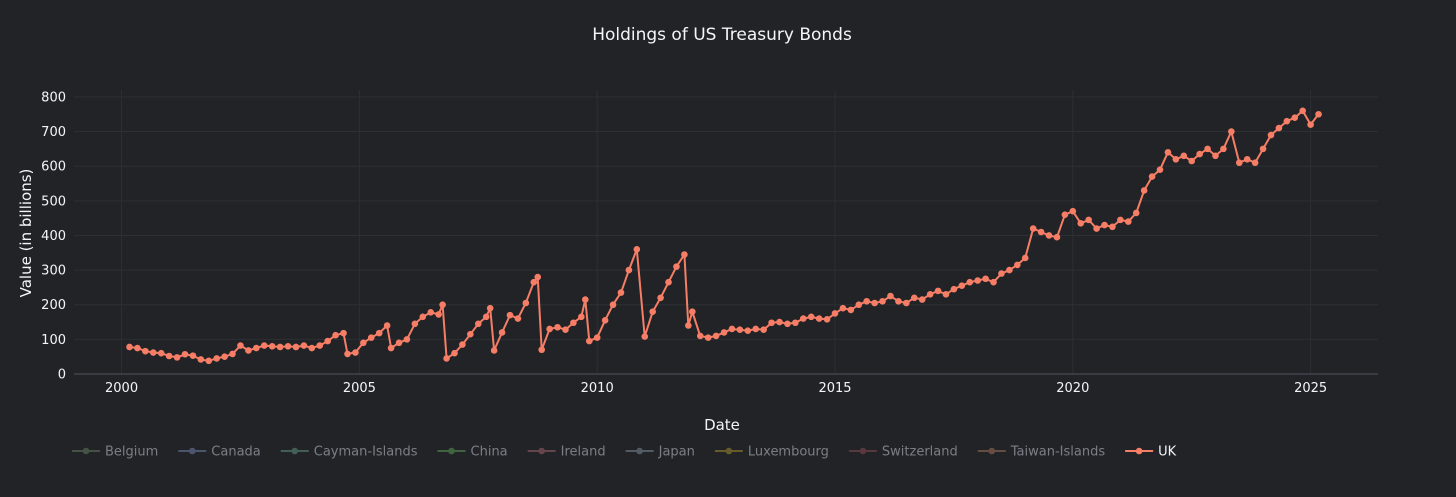 The image size is (1456, 497). I want to click on legend-item-belgium: Belgium, so click(115, 452).